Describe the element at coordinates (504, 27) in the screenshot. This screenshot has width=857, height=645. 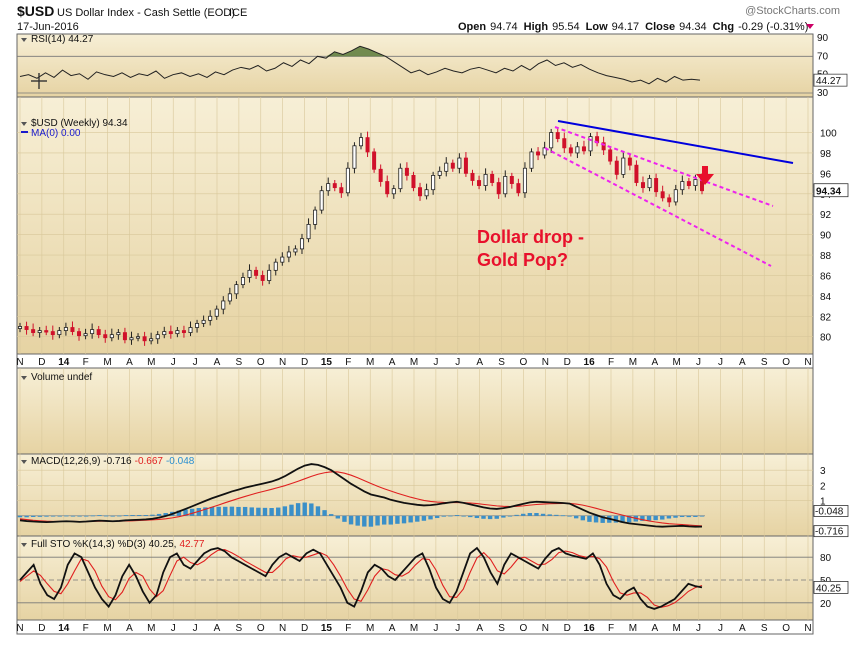
I see `open-value: 94.74` at that location.